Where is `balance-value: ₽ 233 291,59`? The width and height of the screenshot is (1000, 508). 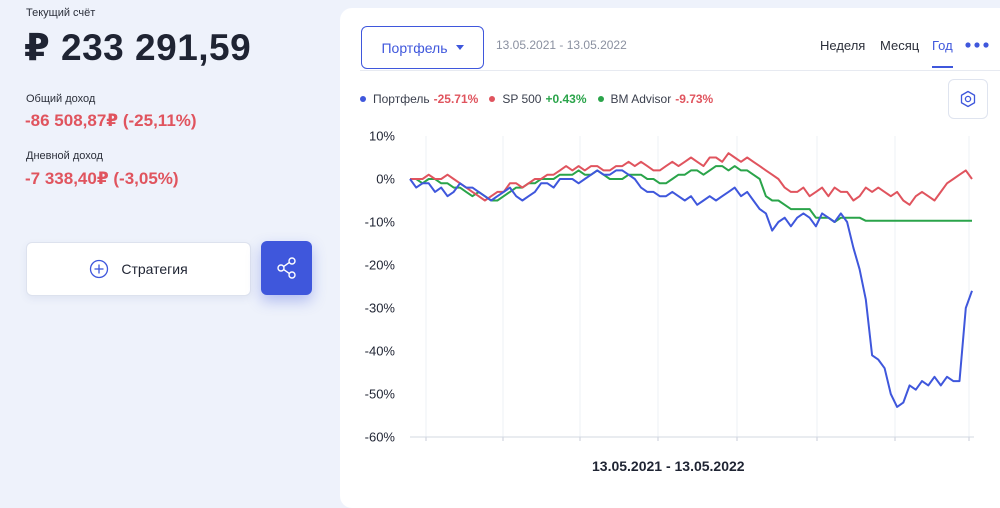 balance-value: ₽ 233 291,59 is located at coordinates (138, 47).